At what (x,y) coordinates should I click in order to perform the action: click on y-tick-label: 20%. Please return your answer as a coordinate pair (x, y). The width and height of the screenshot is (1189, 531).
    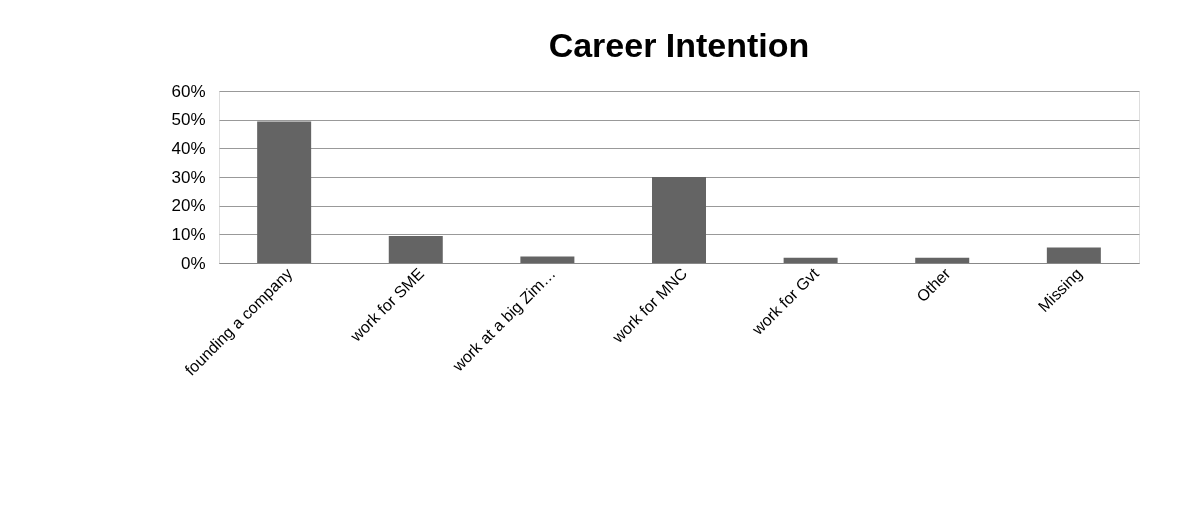
    Looking at the image, I should click on (188, 206).